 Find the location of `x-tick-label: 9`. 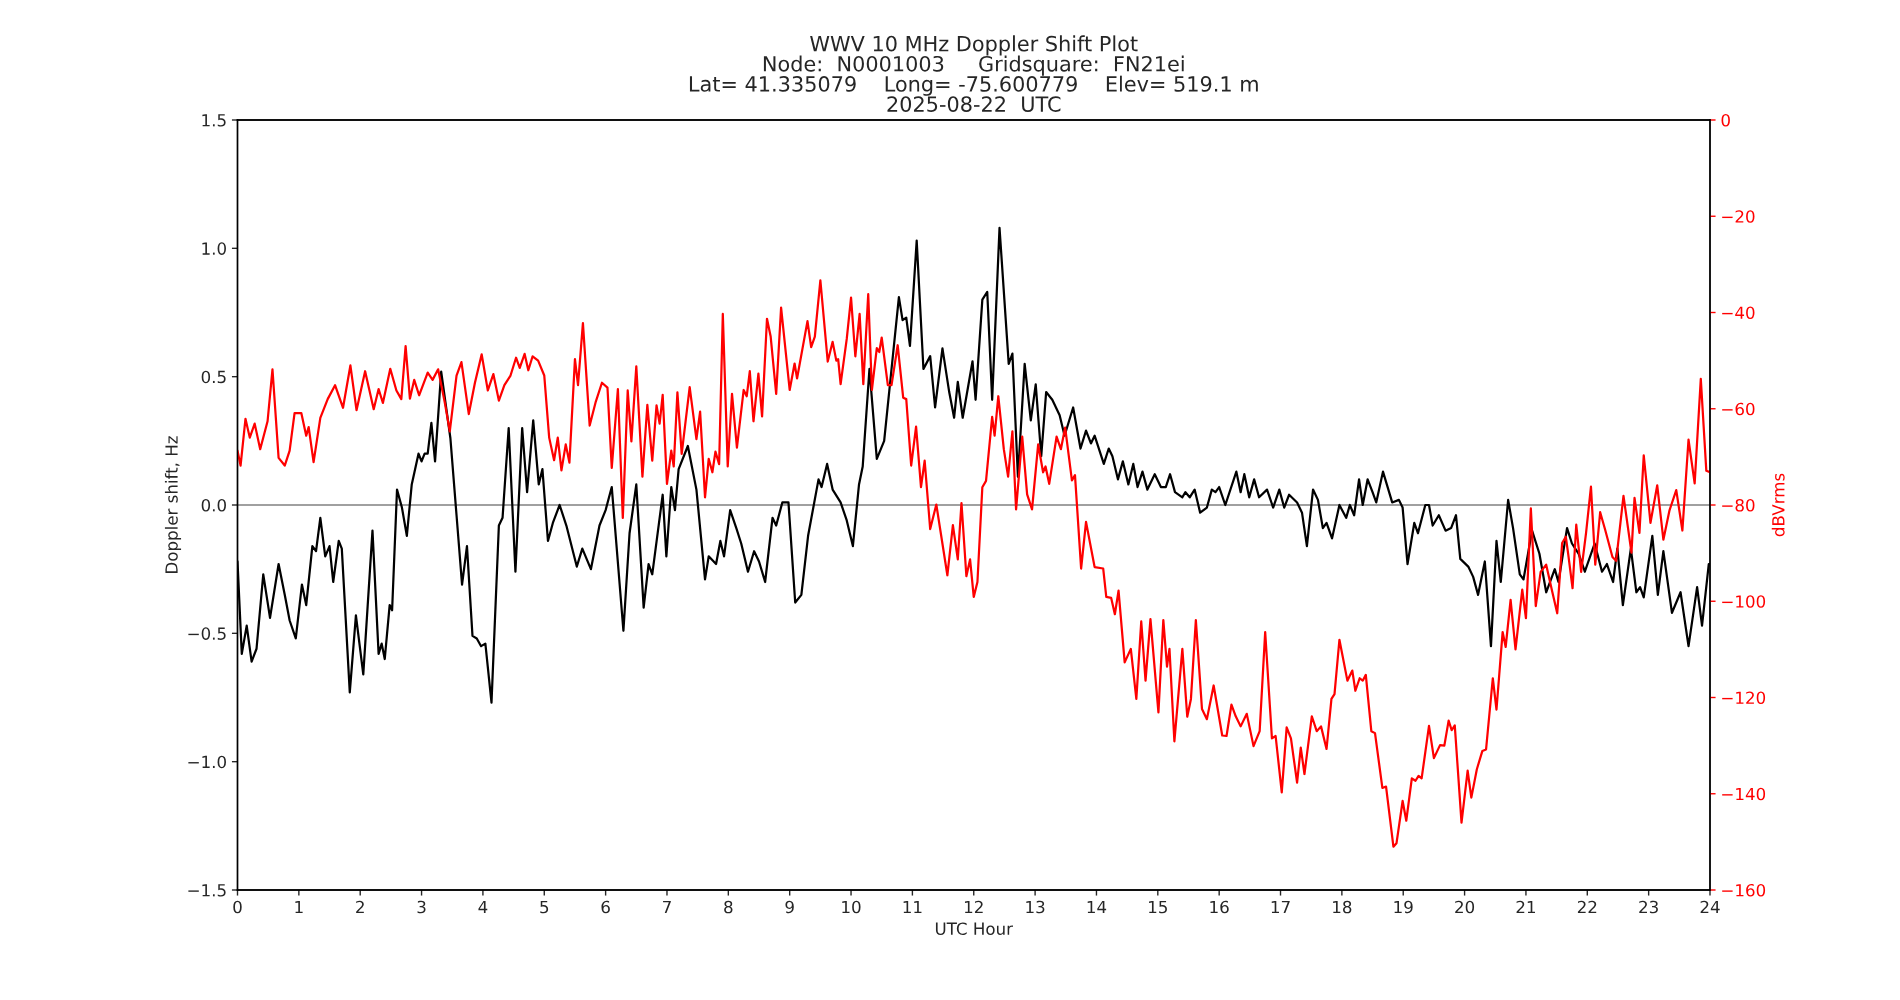

x-tick-label: 9 is located at coordinates (789, 907).